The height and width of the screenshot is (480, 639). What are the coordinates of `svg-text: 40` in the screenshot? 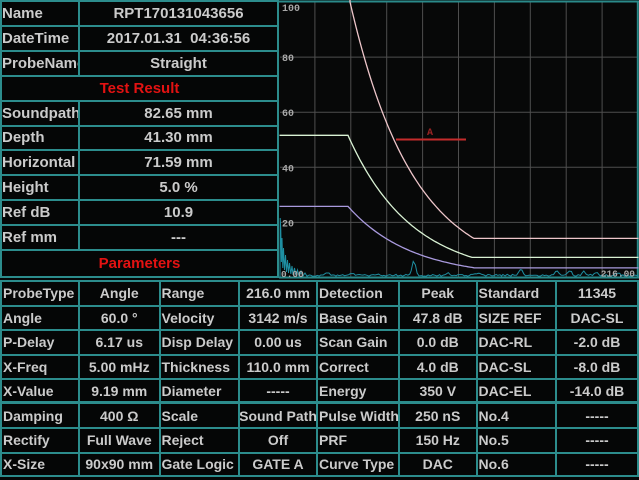 It's located at (288, 169).